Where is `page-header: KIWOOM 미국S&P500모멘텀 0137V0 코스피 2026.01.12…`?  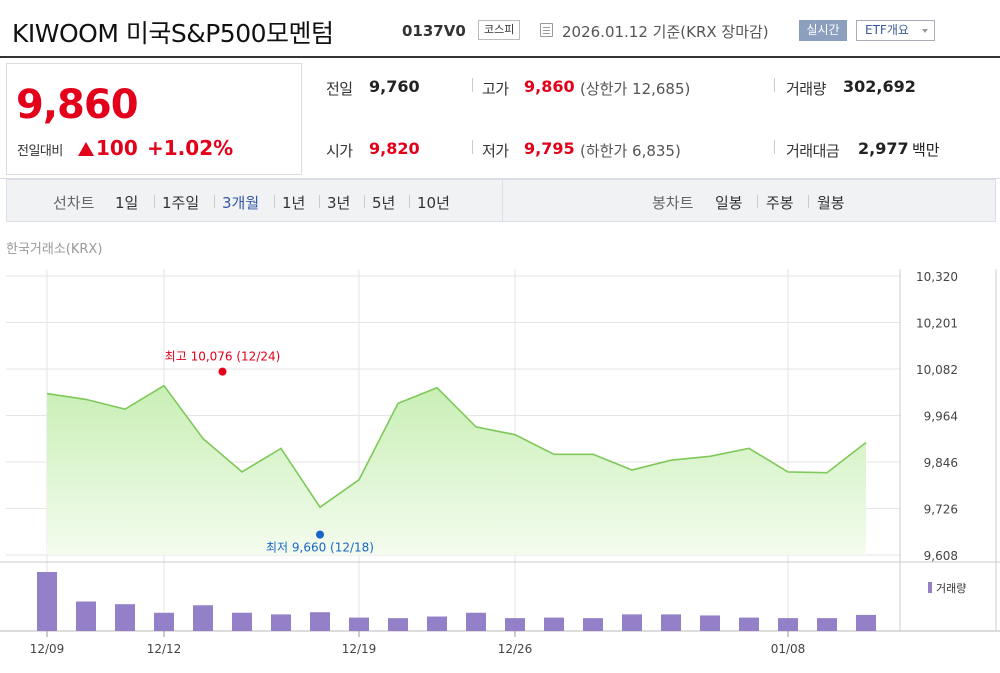
page-header: KIWOOM 미국S&P500모멘텀 0137V0 코스피 2026.01.12… is located at coordinates (500, 29).